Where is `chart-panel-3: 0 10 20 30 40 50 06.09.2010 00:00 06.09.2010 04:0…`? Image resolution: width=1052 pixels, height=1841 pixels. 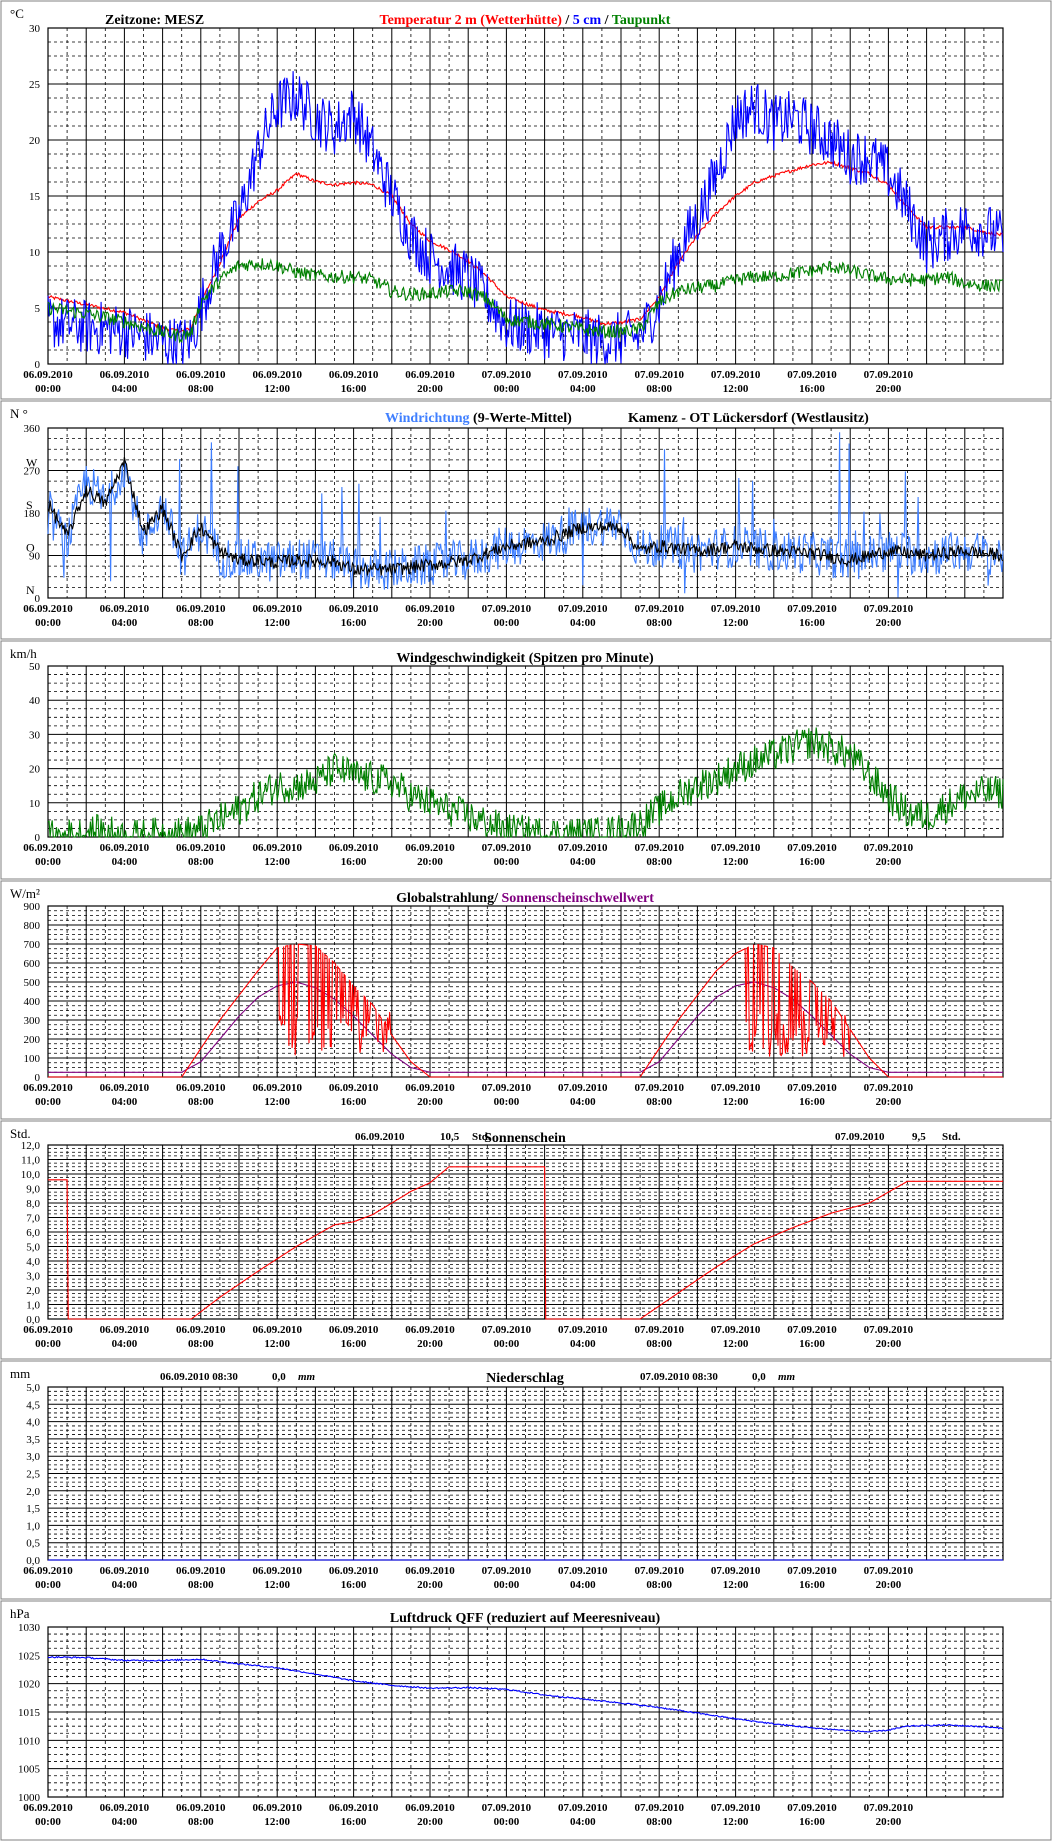 chart-panel-3: 0 10 20 30 40 50 06.09.2010 00:00 06.09.2010 04:0… is located at coordinates (526, 760).